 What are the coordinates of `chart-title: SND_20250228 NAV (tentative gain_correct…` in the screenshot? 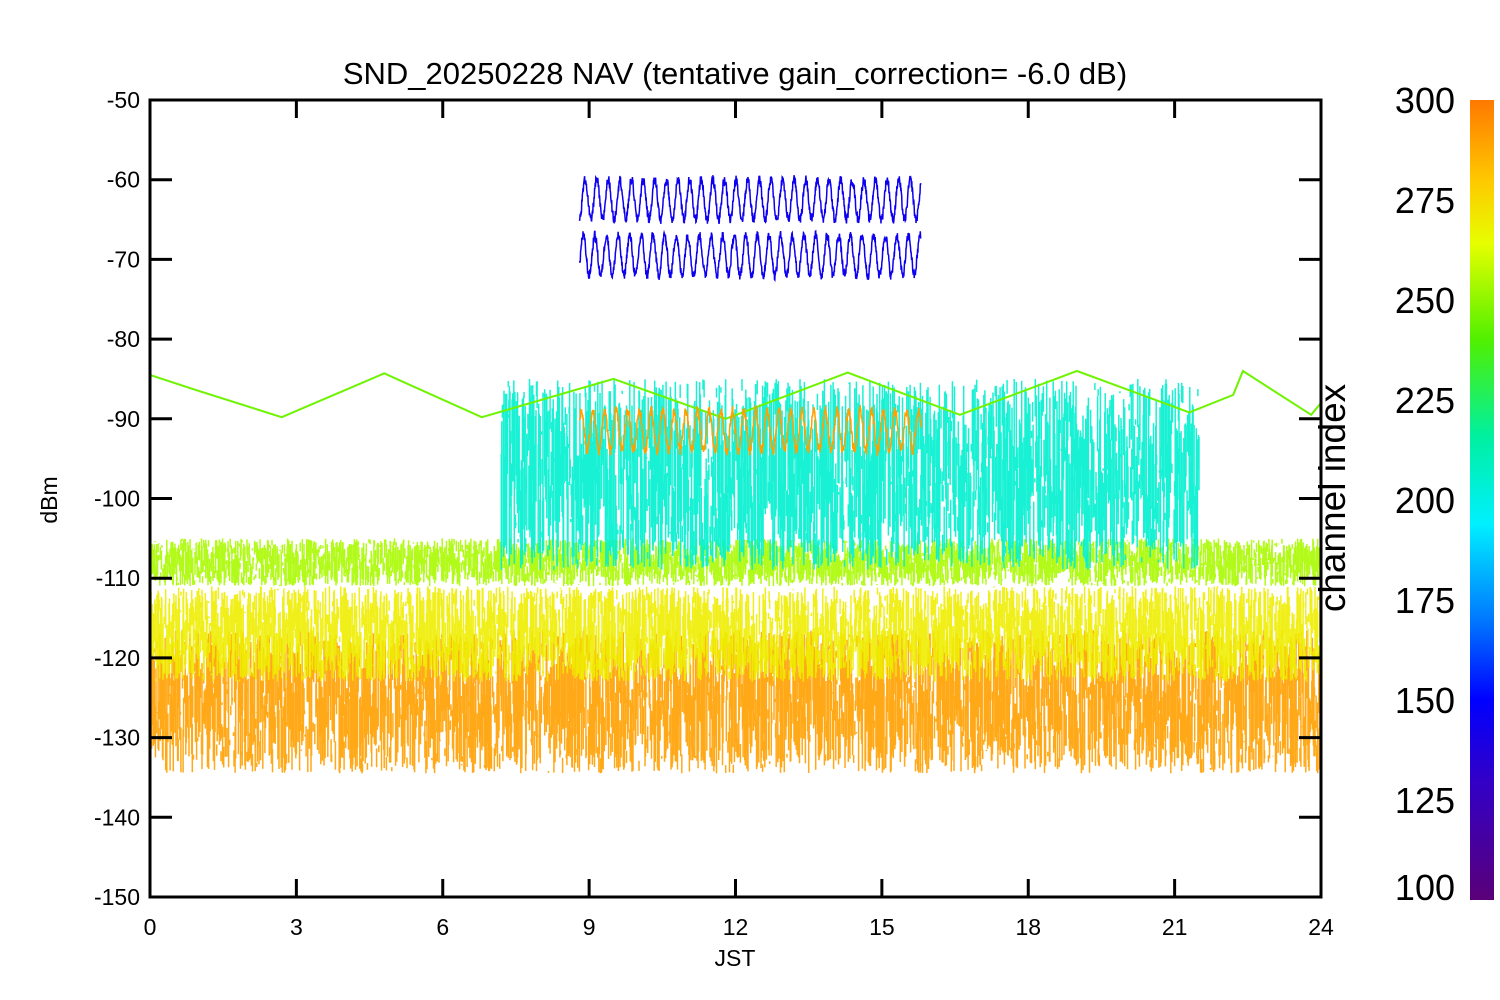 It's located at (735, 73).